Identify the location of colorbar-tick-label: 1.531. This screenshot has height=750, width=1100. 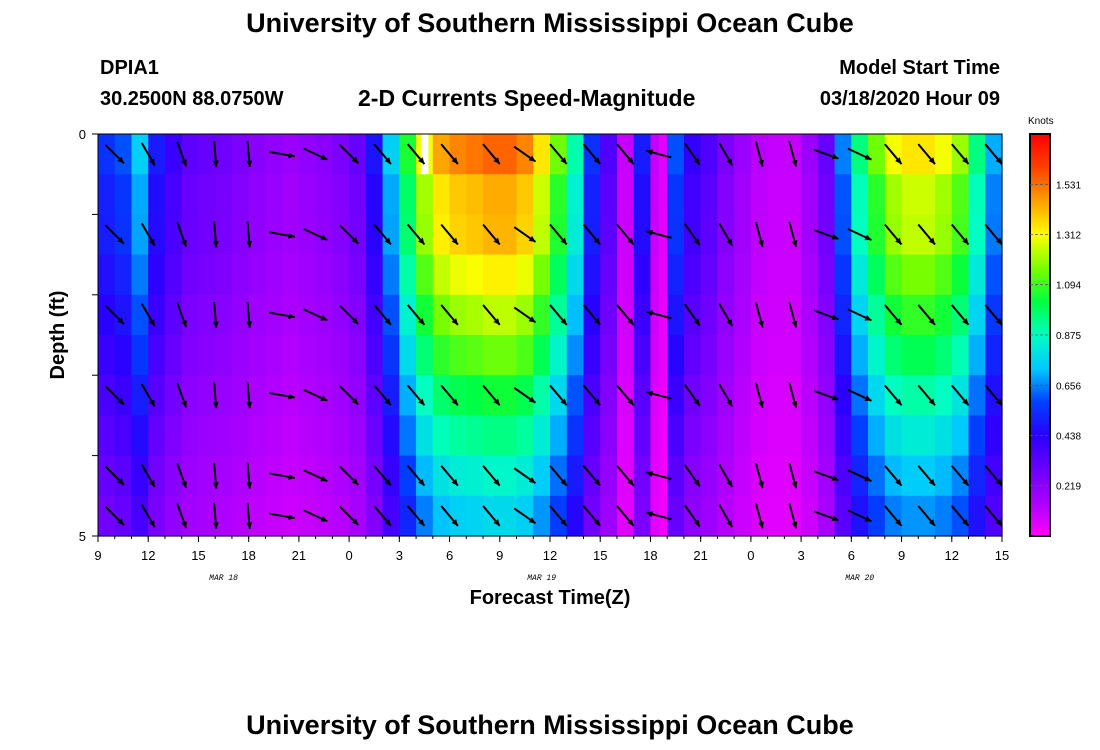
(1068, 185).